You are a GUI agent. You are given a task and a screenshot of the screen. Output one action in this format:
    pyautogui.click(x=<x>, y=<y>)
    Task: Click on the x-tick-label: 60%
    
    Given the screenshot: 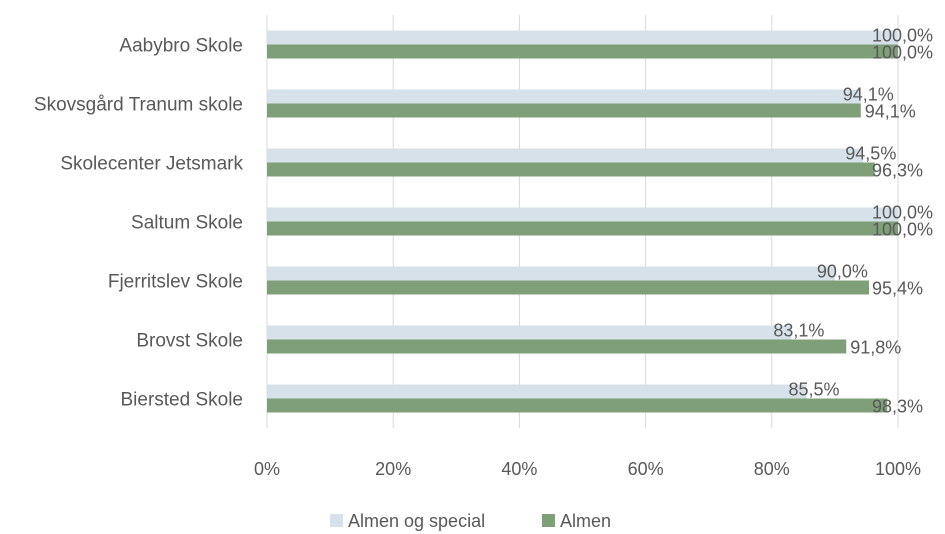 What is the action you would take?
    pyautogui.click(x=646, y=469)
    